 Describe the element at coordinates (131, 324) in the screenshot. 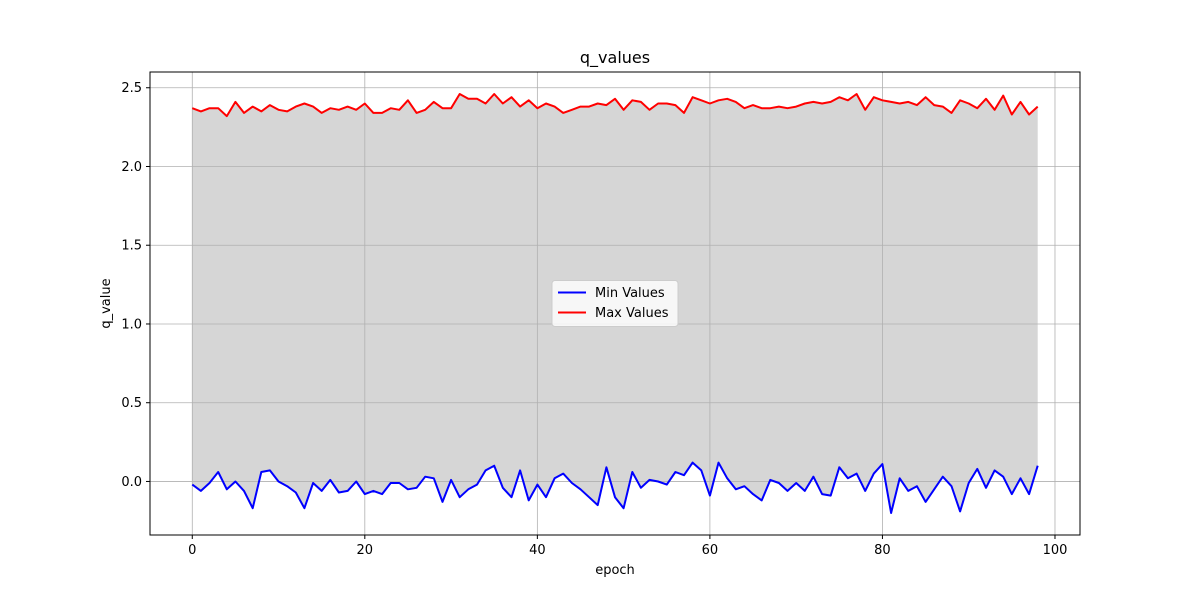

I see `y-tick-label: 1.0` at that location.